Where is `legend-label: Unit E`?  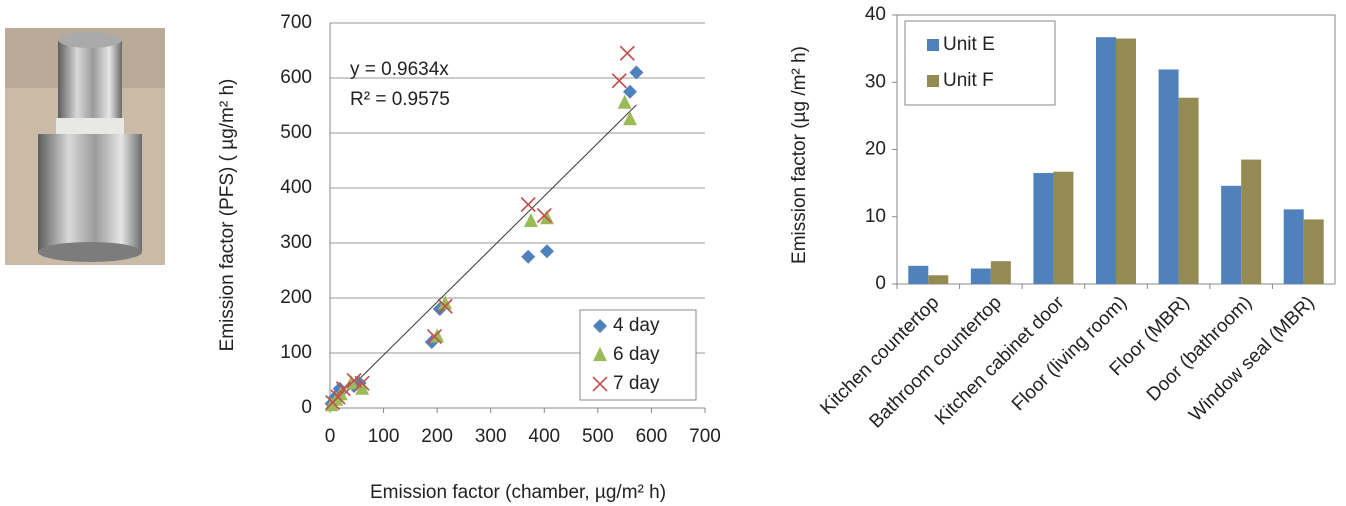 legend-label: Unit E is located at coordinates (969, 44).